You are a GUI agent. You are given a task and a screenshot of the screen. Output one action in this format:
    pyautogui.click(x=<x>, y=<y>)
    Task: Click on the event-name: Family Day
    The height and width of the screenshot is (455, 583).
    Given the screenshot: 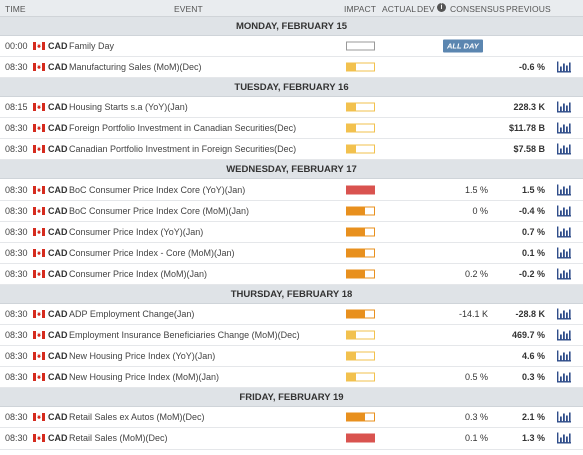 What is the action you would take?
    pyautogui.click(x=92, y=46)
    